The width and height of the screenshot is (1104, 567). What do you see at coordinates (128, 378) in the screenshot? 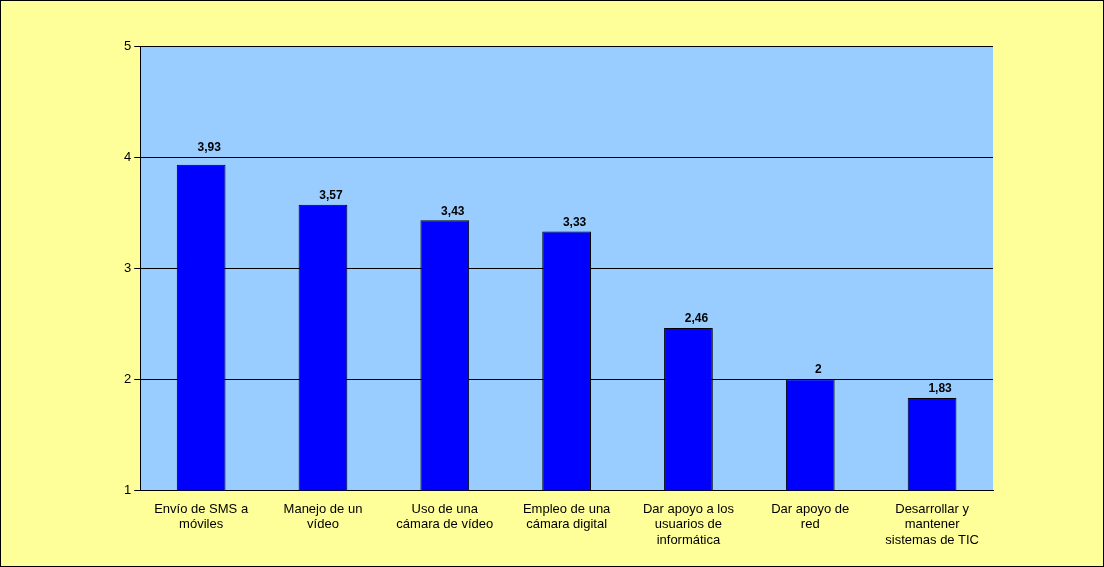
I see `y-tick-label: 2` at bounding box center [128, 378].